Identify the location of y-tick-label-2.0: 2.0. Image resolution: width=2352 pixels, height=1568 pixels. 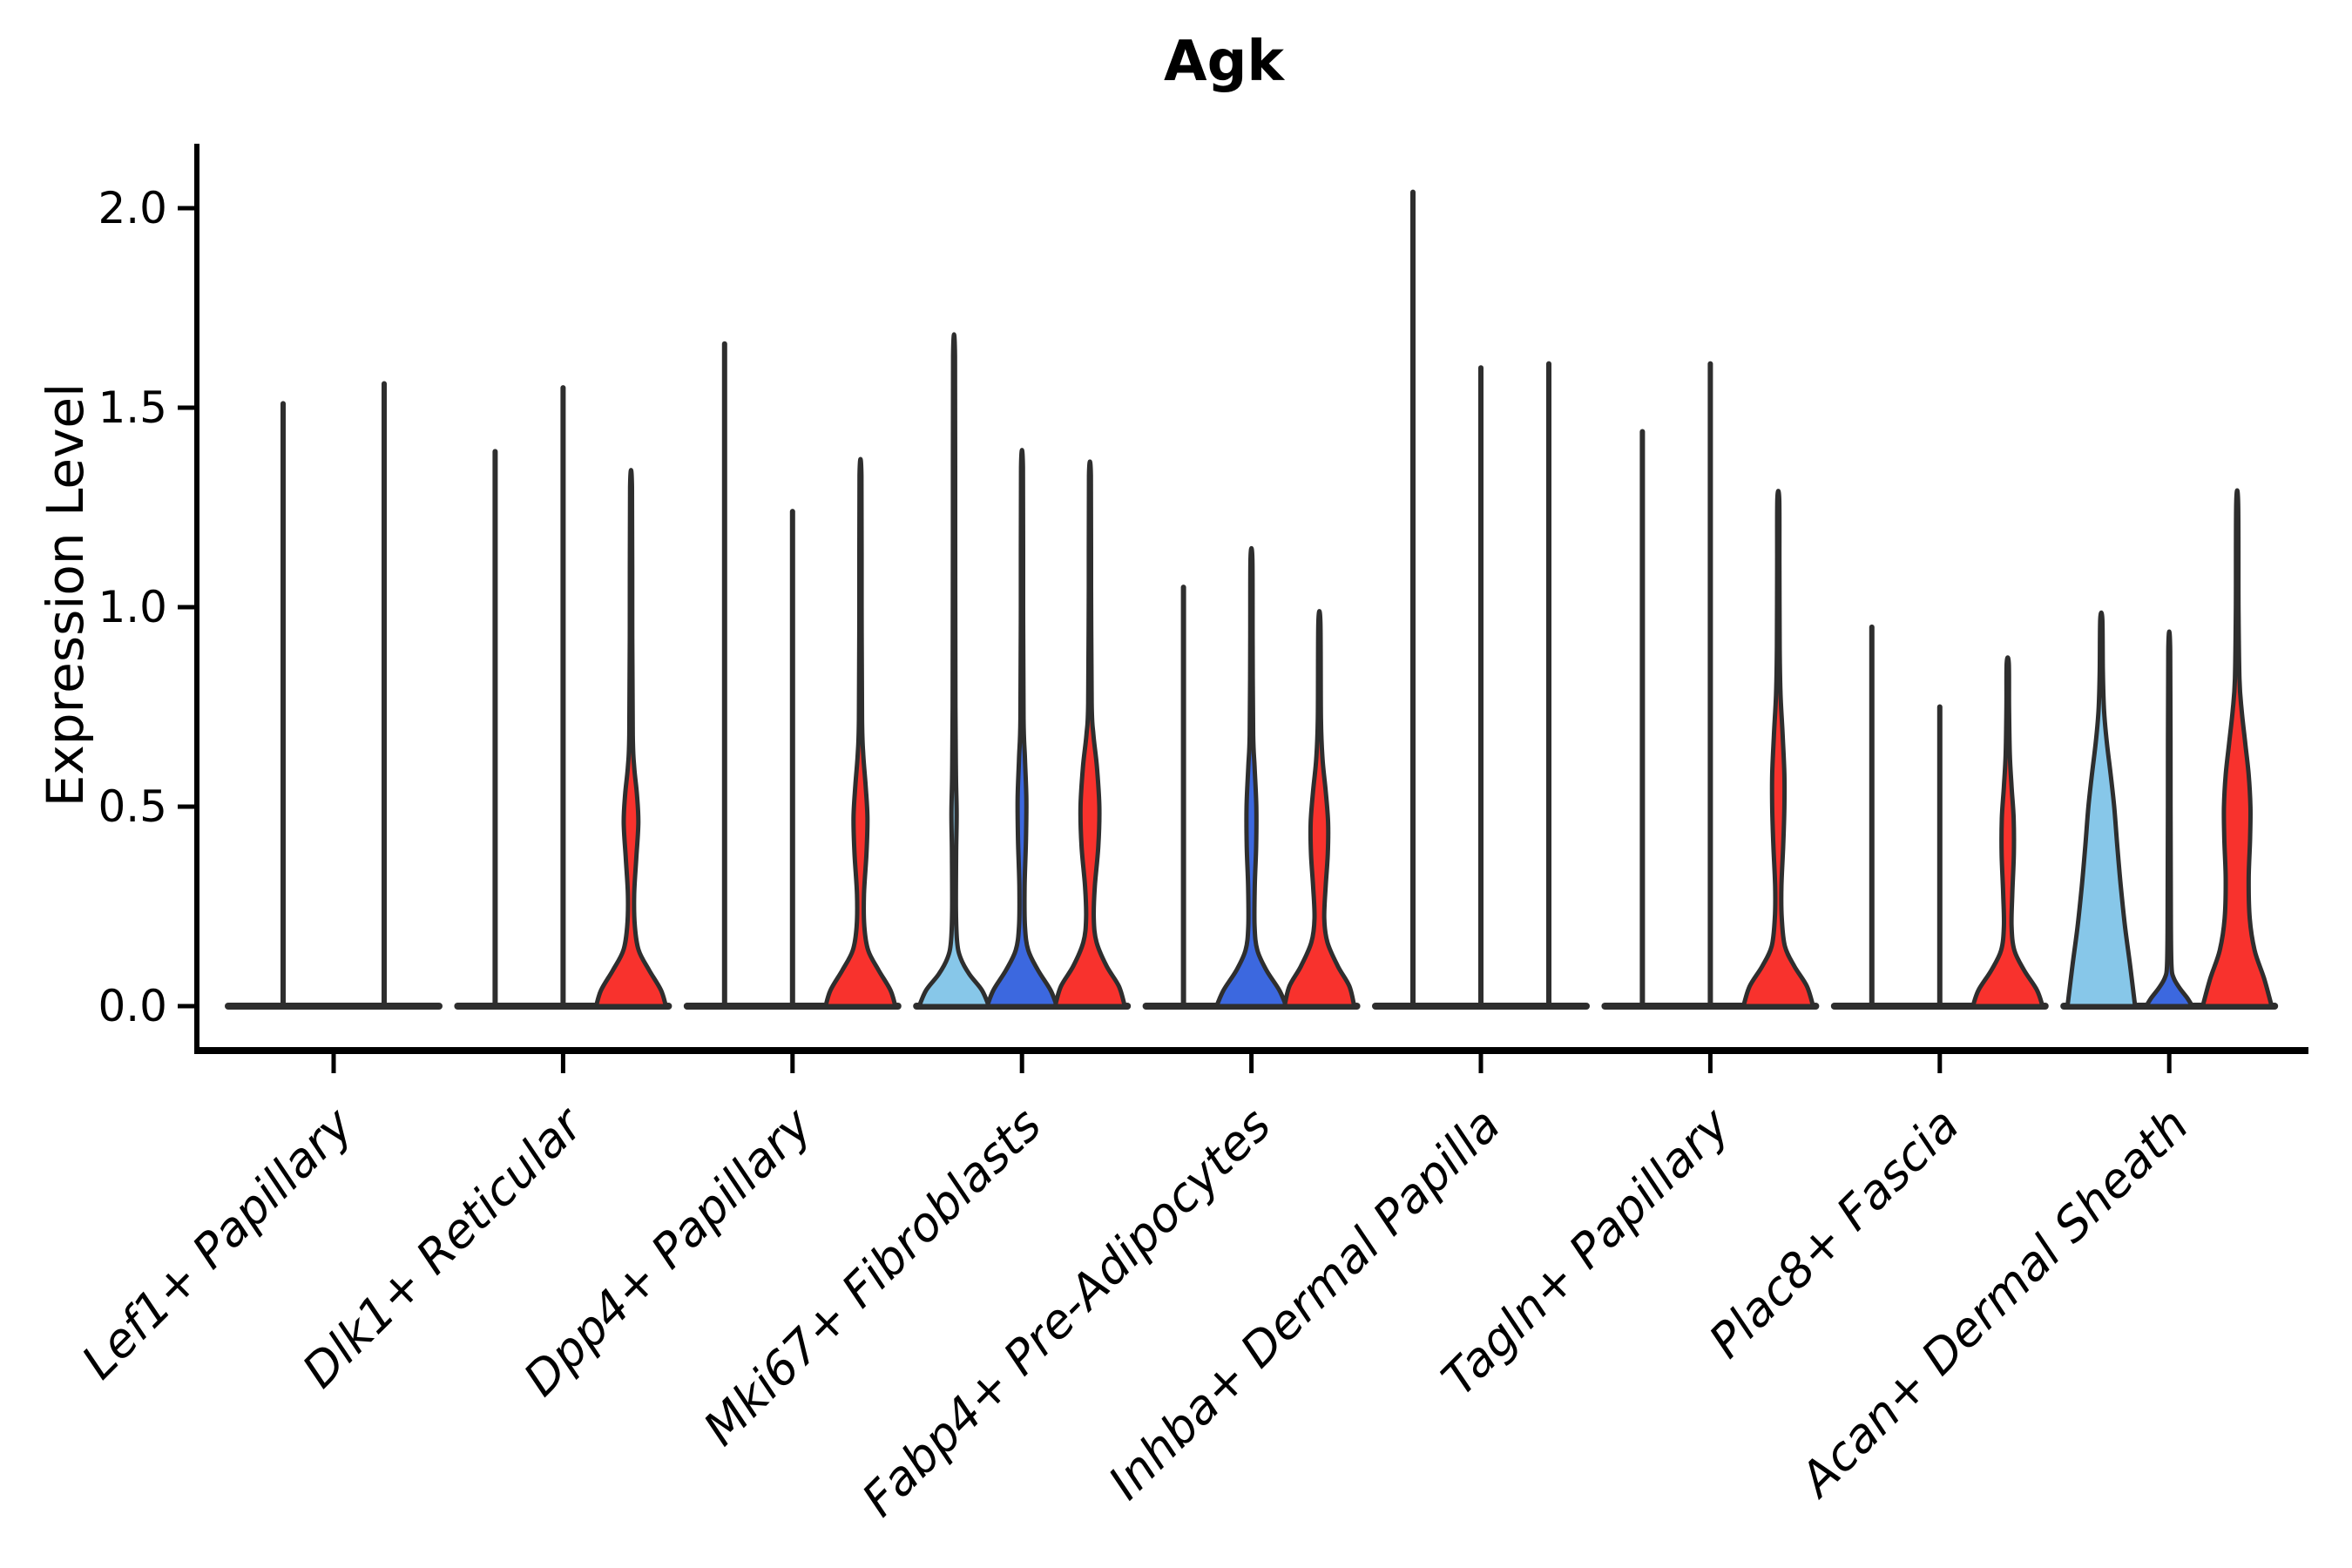
(132, 208).